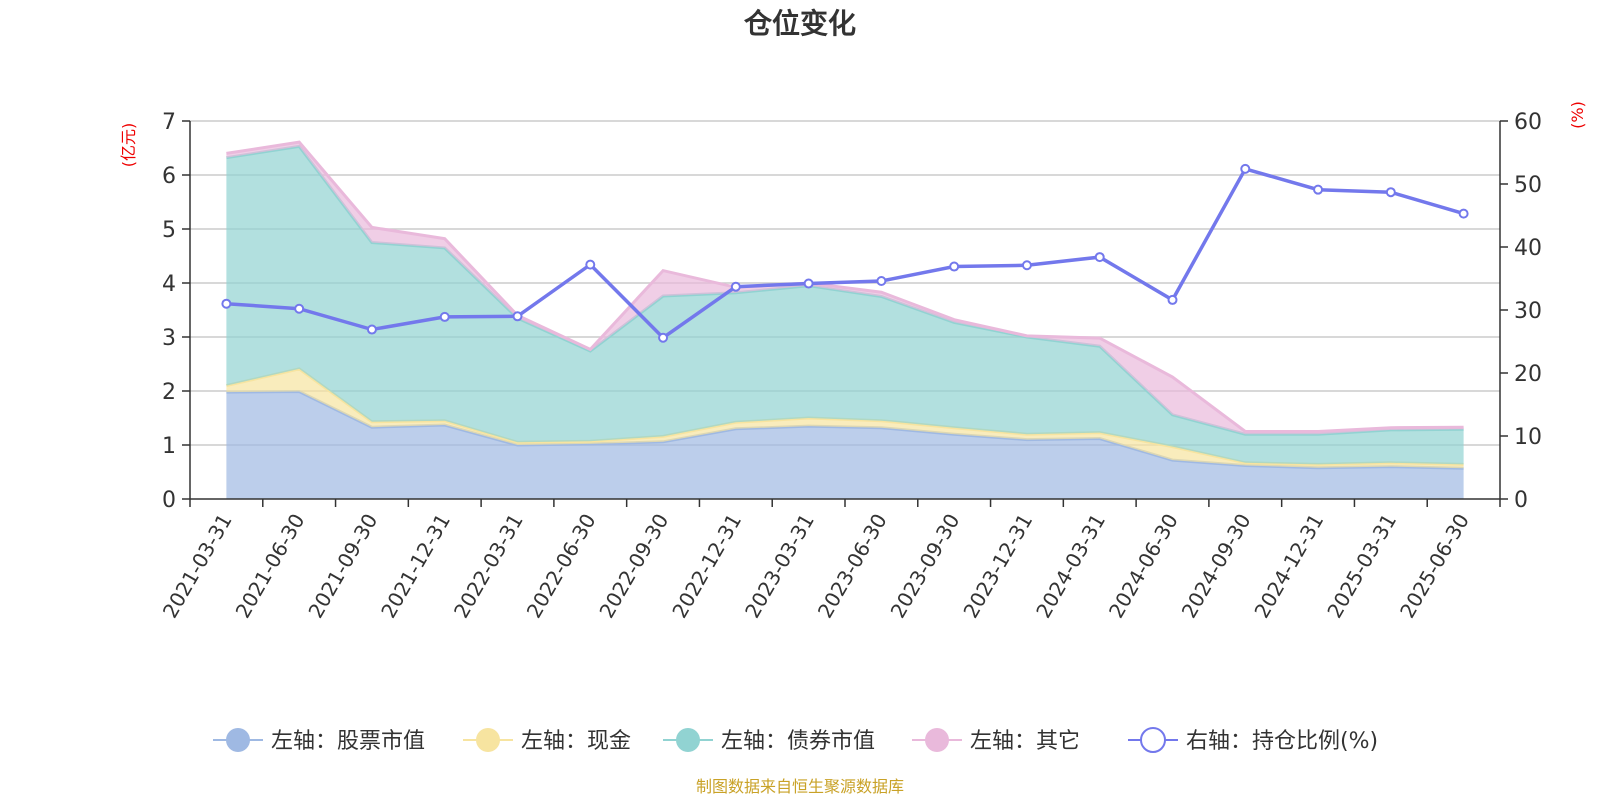 This screenshot has height=800, width=1600. Describe the element at coordinates (1528, 374) in the screenshot. I see `right-axis-tick-label: 20` at that location.